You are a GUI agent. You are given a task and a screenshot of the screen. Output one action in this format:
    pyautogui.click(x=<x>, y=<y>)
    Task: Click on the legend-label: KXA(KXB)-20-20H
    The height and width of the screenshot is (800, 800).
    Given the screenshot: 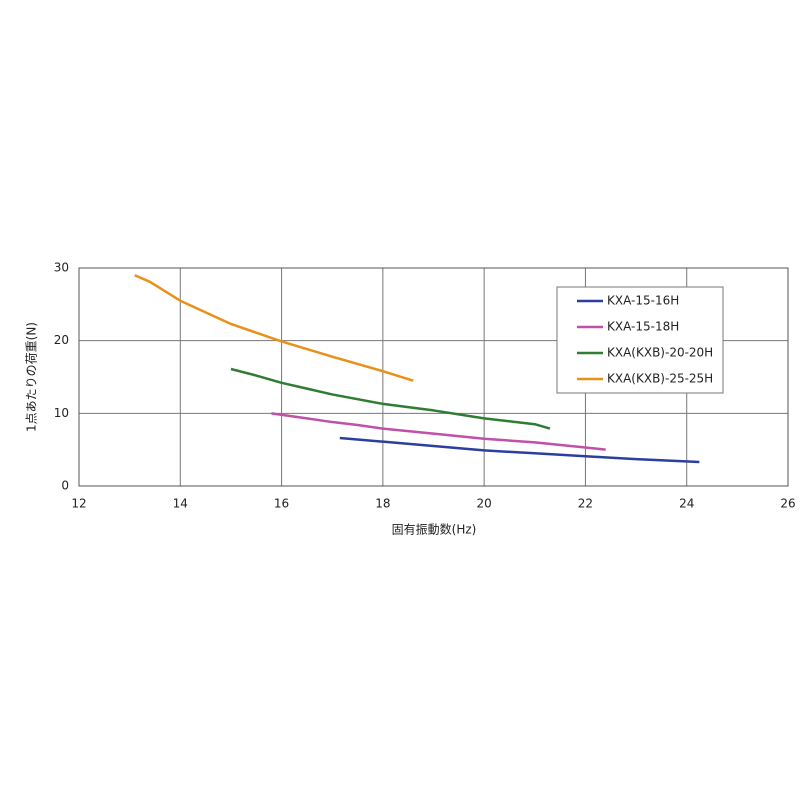 What is the action you would take?
    pyautogui.click(x=660, y=353)
    